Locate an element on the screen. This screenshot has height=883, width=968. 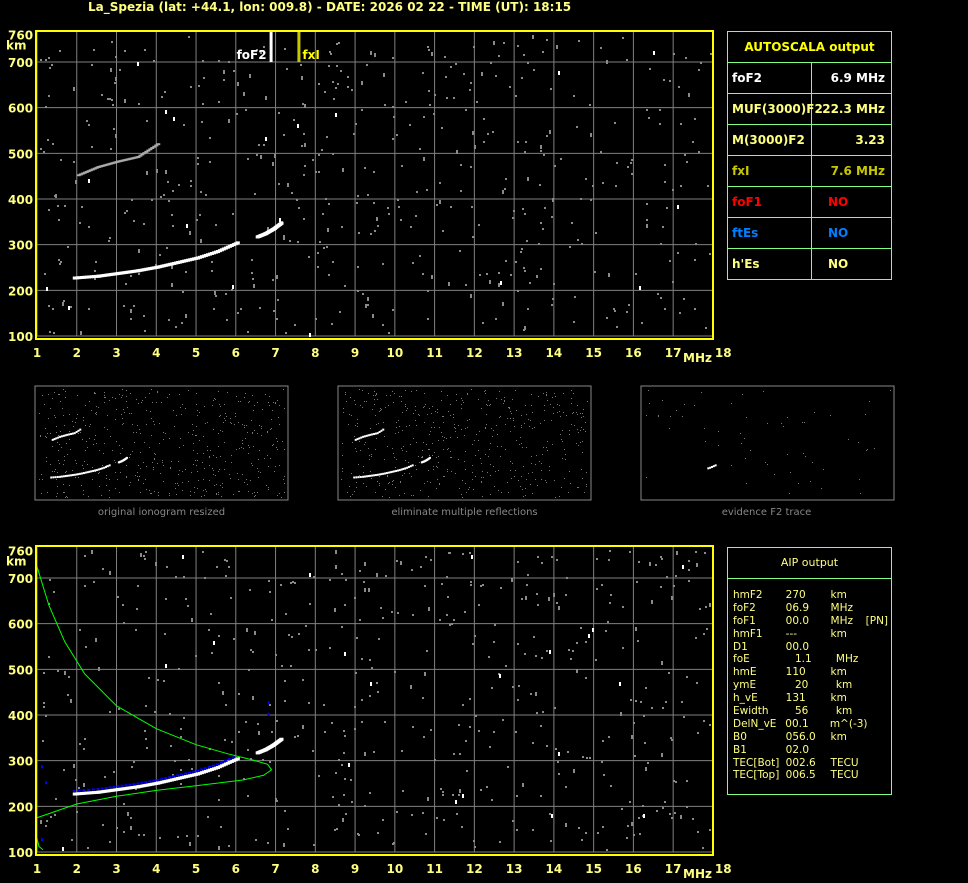
x-tick-label: 10 is located at coordinates (394, 353).